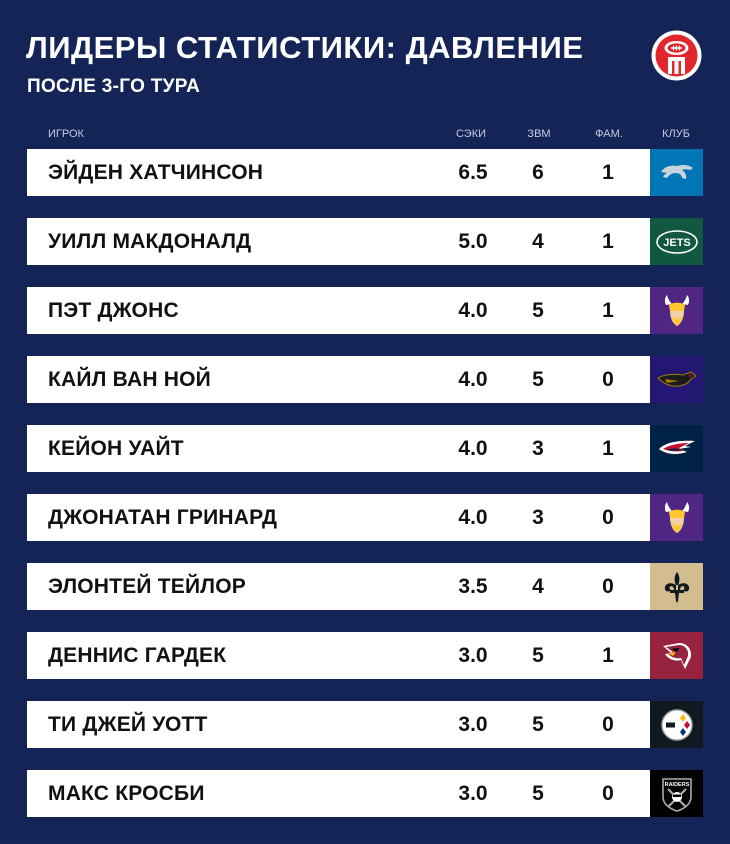 The image size is (730, 844). Describe the element at coordinates (147, 586) in the screenshot. I see `player-name: ЭЛОНТЕЙ ТЕЙЛОР` at that location.